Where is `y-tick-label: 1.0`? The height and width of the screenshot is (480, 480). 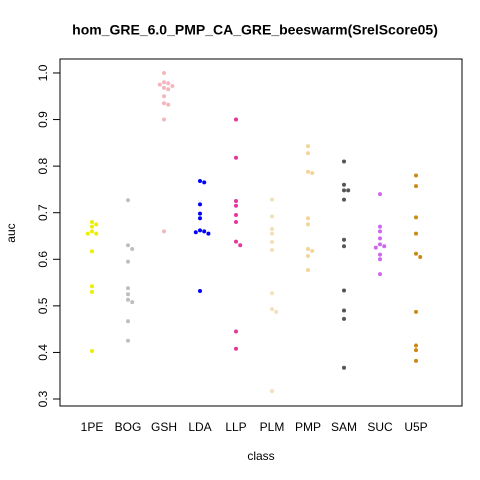
y-tick-label: 1.0 is located at coordinates (43, 72).